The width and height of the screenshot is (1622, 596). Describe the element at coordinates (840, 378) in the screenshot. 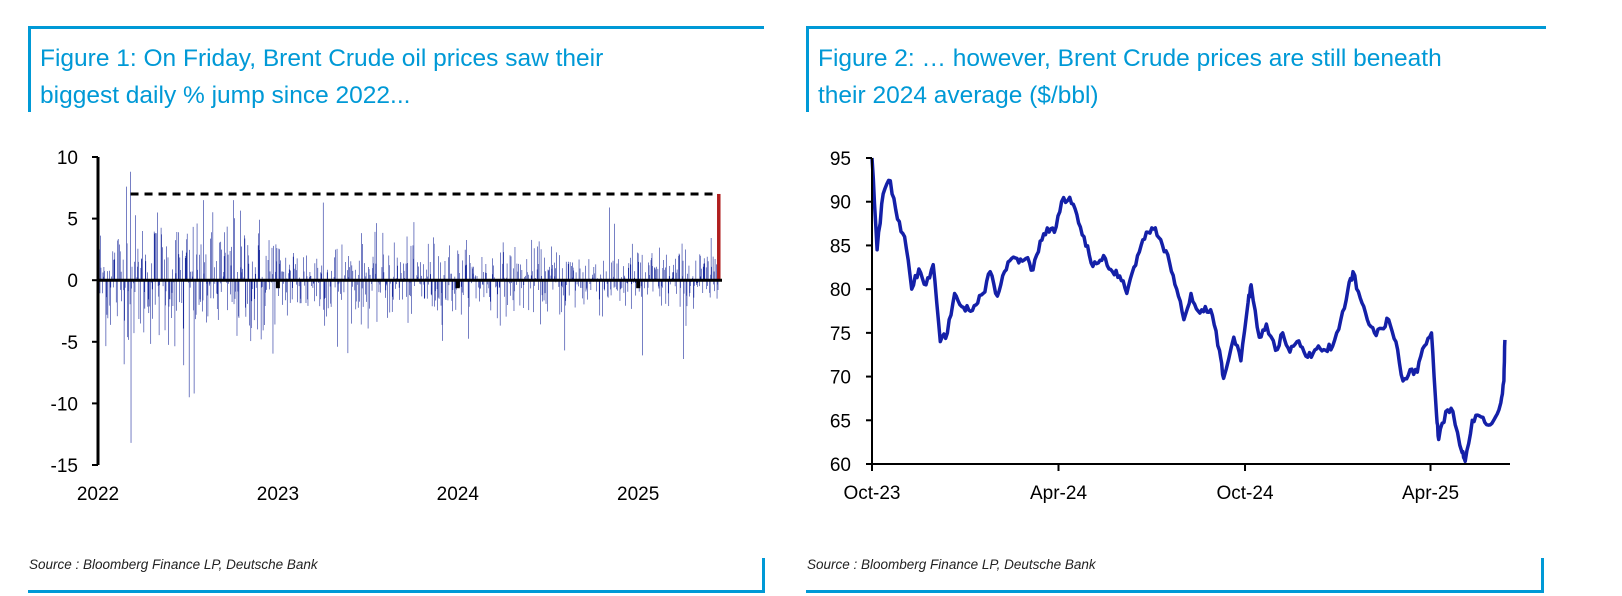

I see `y-tick-label: 70` at that location.